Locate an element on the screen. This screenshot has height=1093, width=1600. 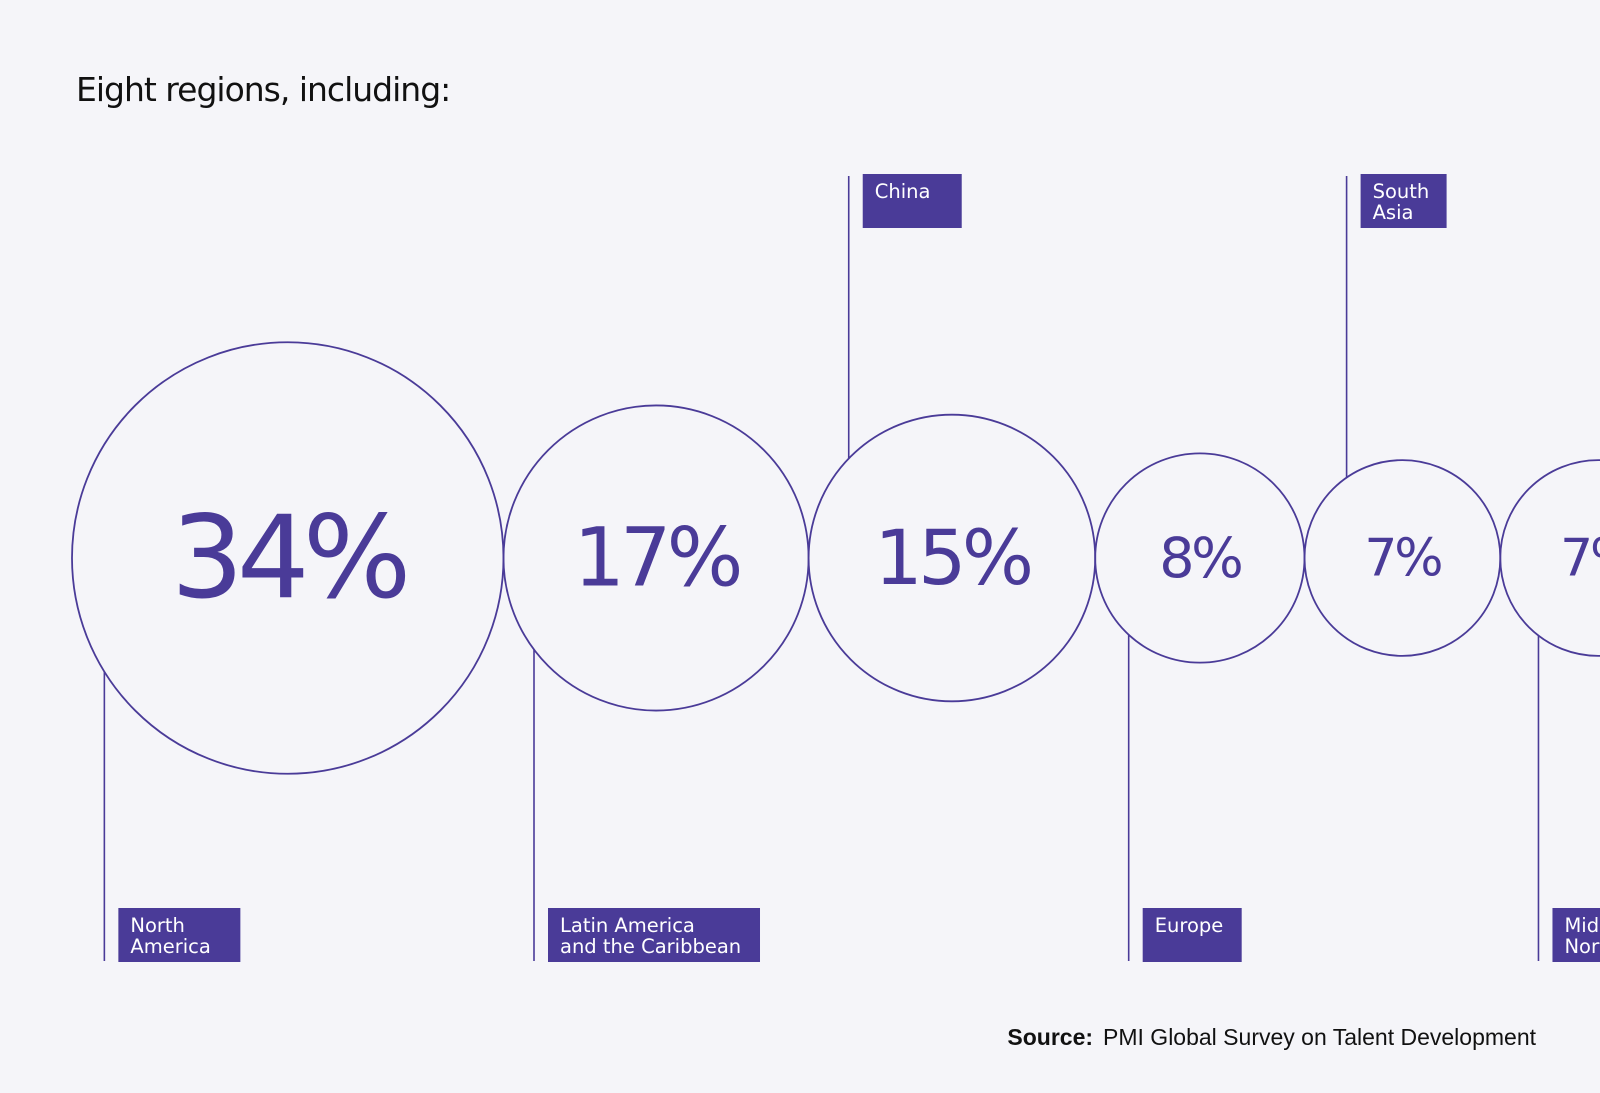
source-label: Source: is located at coordinates (1050, 1037).